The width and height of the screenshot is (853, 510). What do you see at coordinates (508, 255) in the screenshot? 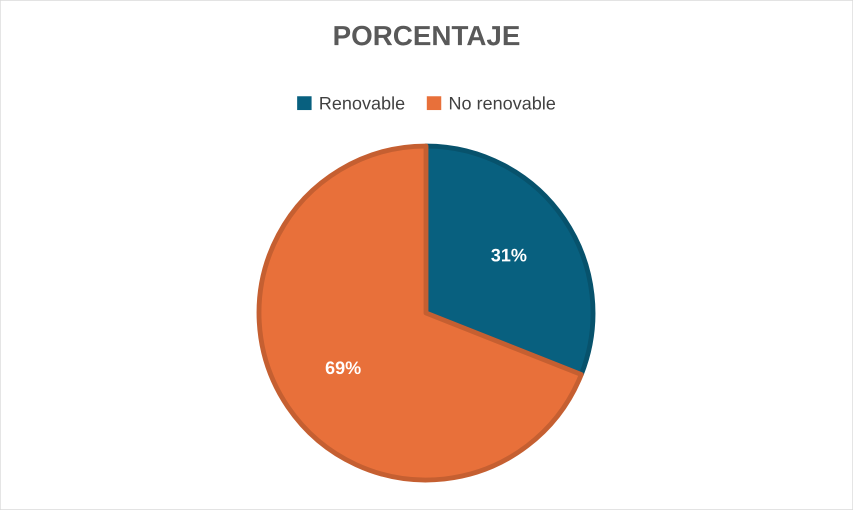
I see `data-label: 31%` at bounding box center [508, 255].